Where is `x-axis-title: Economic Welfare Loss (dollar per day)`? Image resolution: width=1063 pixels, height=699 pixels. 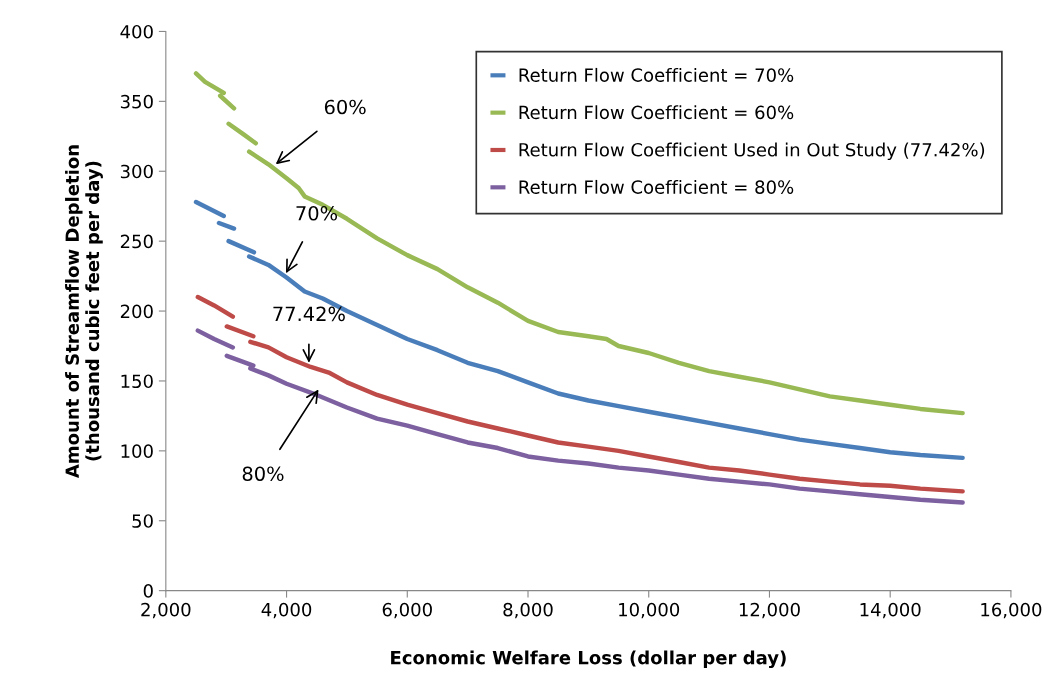 x-axis-title: Economic Welfare Loss (dollar per day) is located at coordinates (588, 659).